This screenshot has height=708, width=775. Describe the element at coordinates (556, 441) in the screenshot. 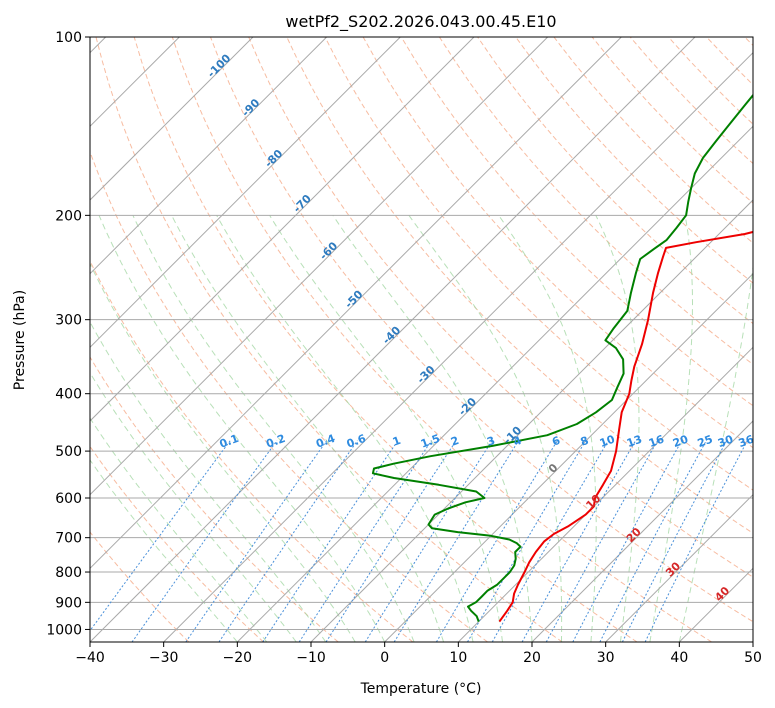

I see `mixing-ratio-label: 6` at that location.